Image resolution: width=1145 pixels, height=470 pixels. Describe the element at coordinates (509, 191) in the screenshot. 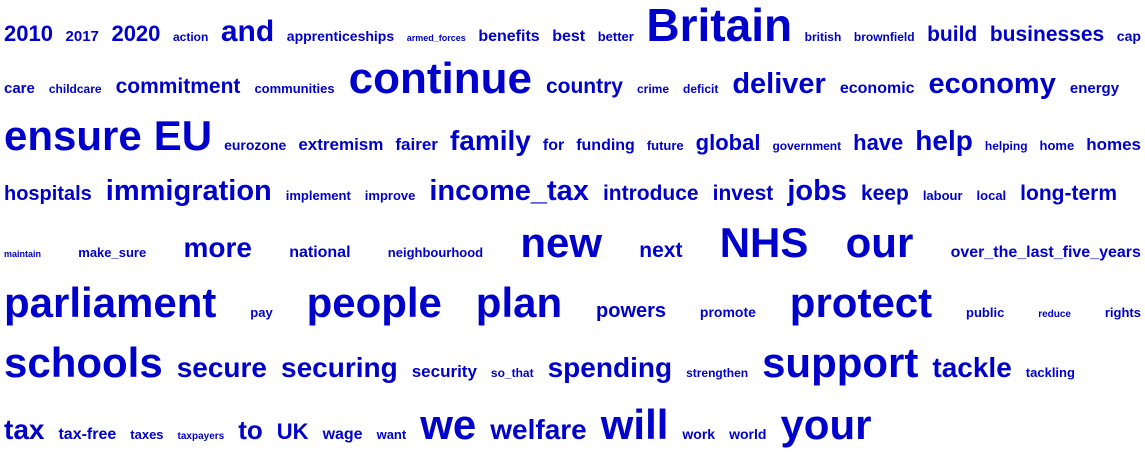

I see `word-item: income_tax` at that location.